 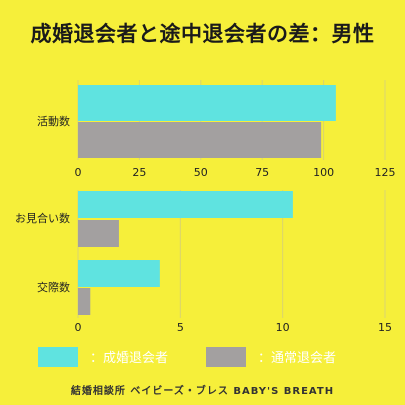 What do you see at coordinates (201, 172) in the screenshot?
I see `x-tick-label: 50` at bounding box center [201, 172].